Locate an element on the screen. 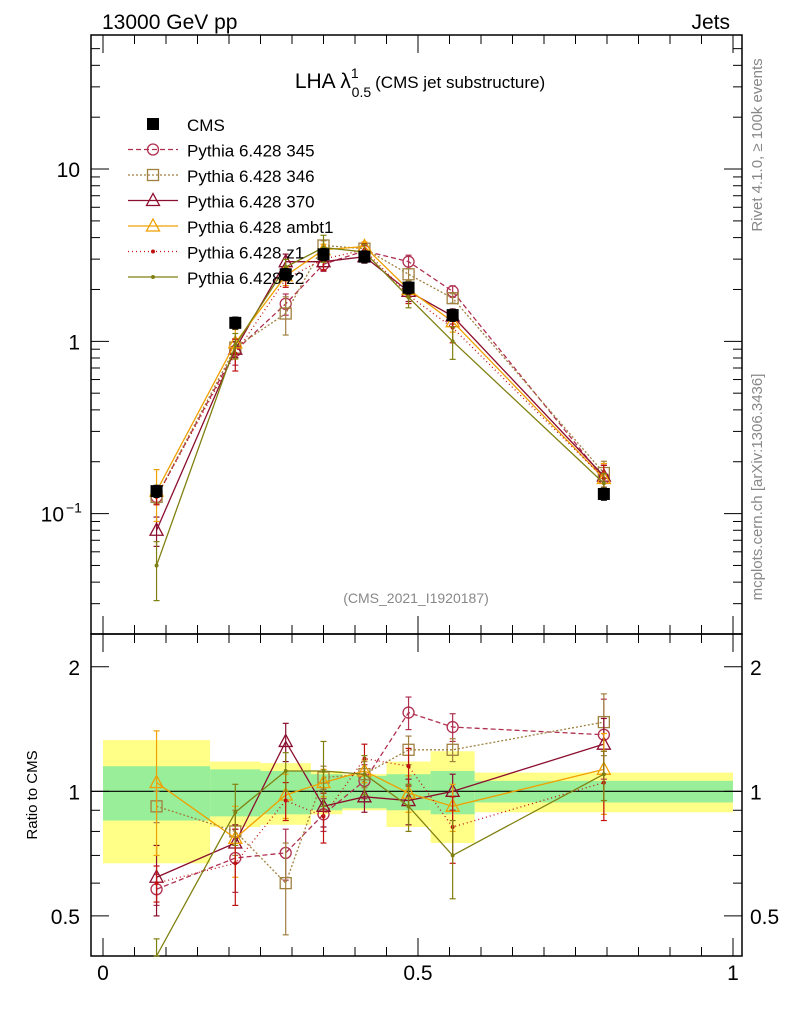 This screenshot has width=786, height=1024. ratio-tick-label-left: 0.5 is located at coordinates (65, 917).